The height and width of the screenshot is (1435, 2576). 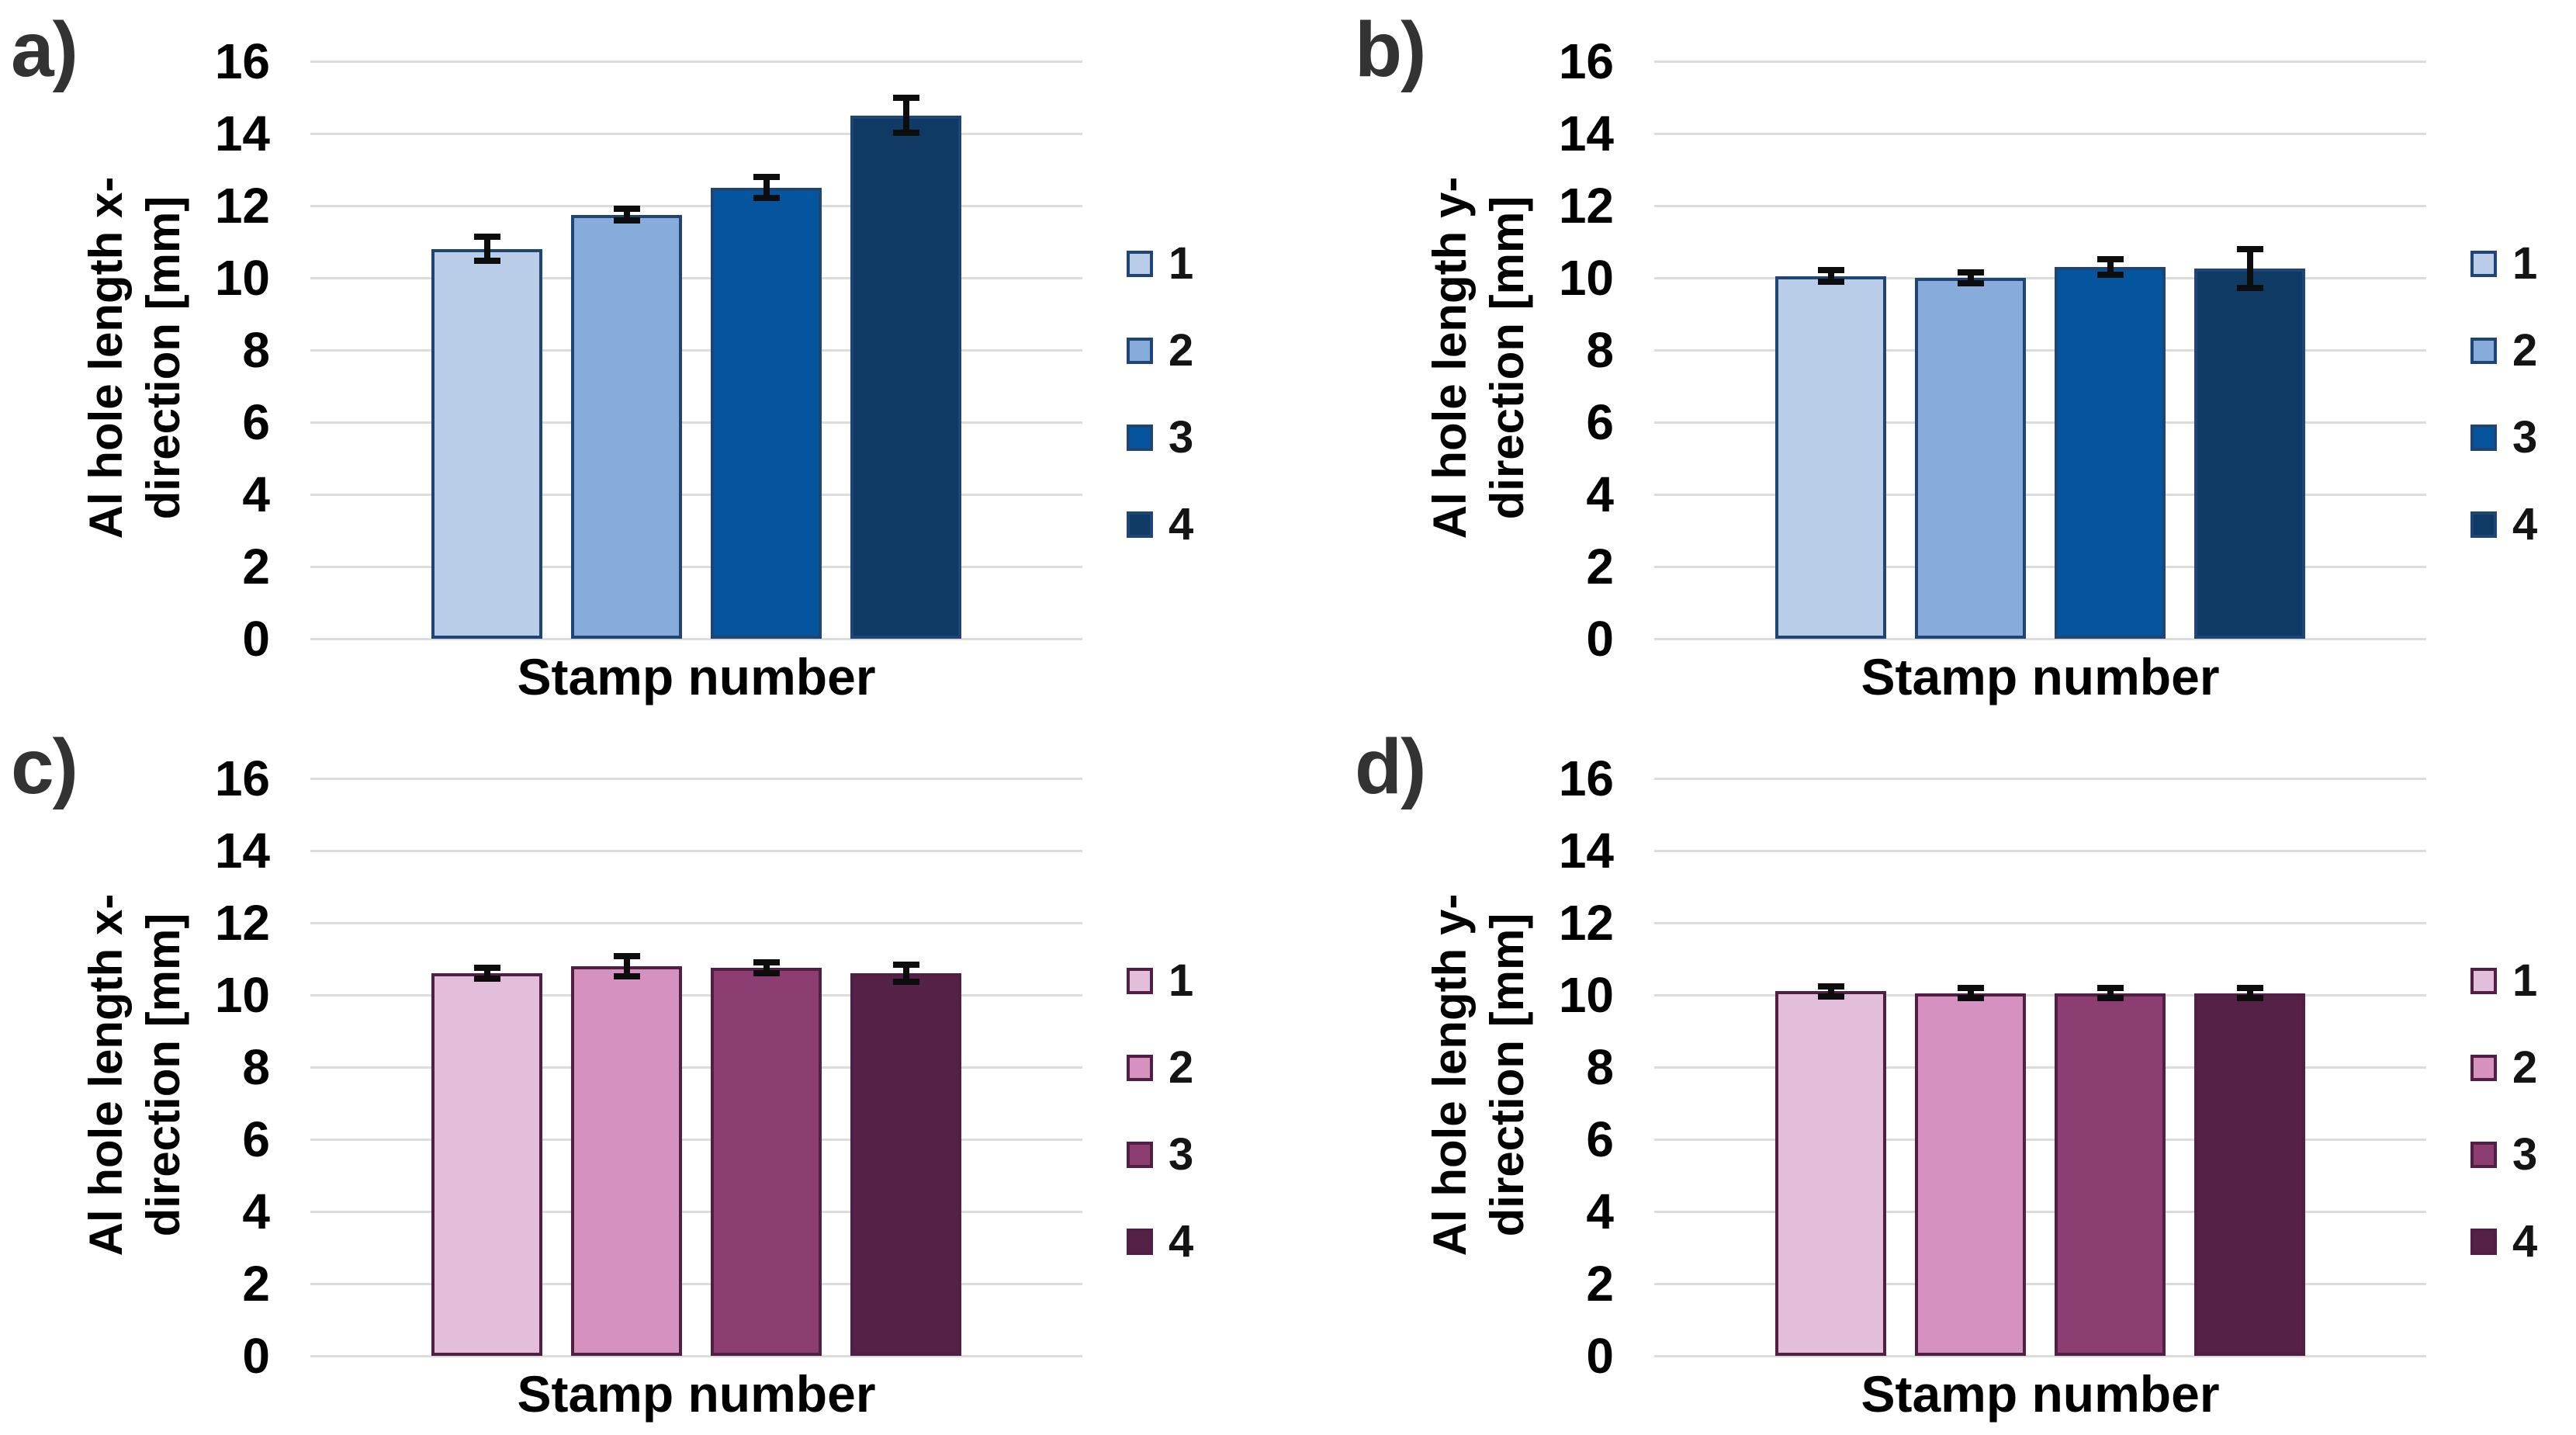 What do you see at coordinates (696, 1067) in the screenshot?
I see `plot-area` at bounding box center [696, 1067].